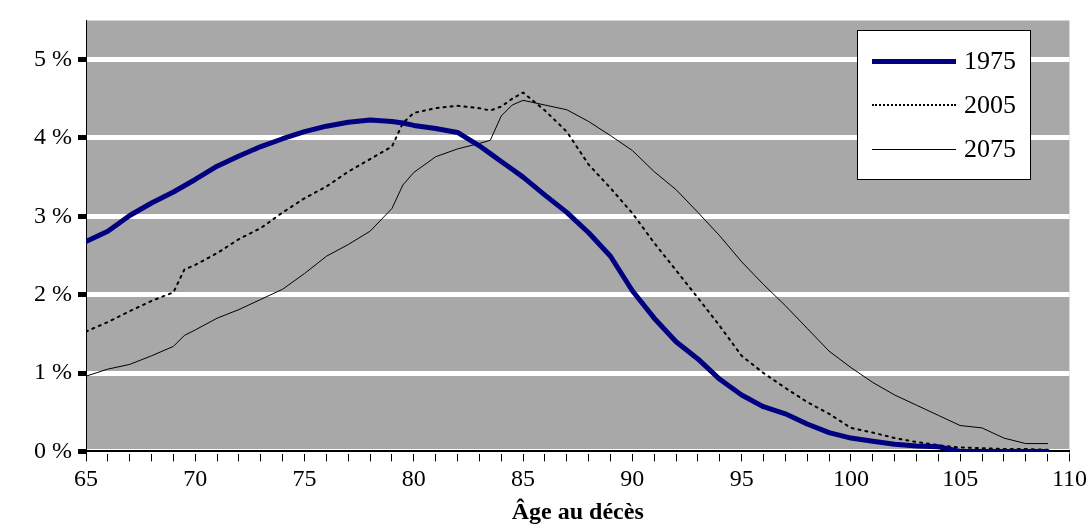 The height and width of the screenshot is (527, 1091). I want to click on x-tick-label: 85, so click(523, 478).